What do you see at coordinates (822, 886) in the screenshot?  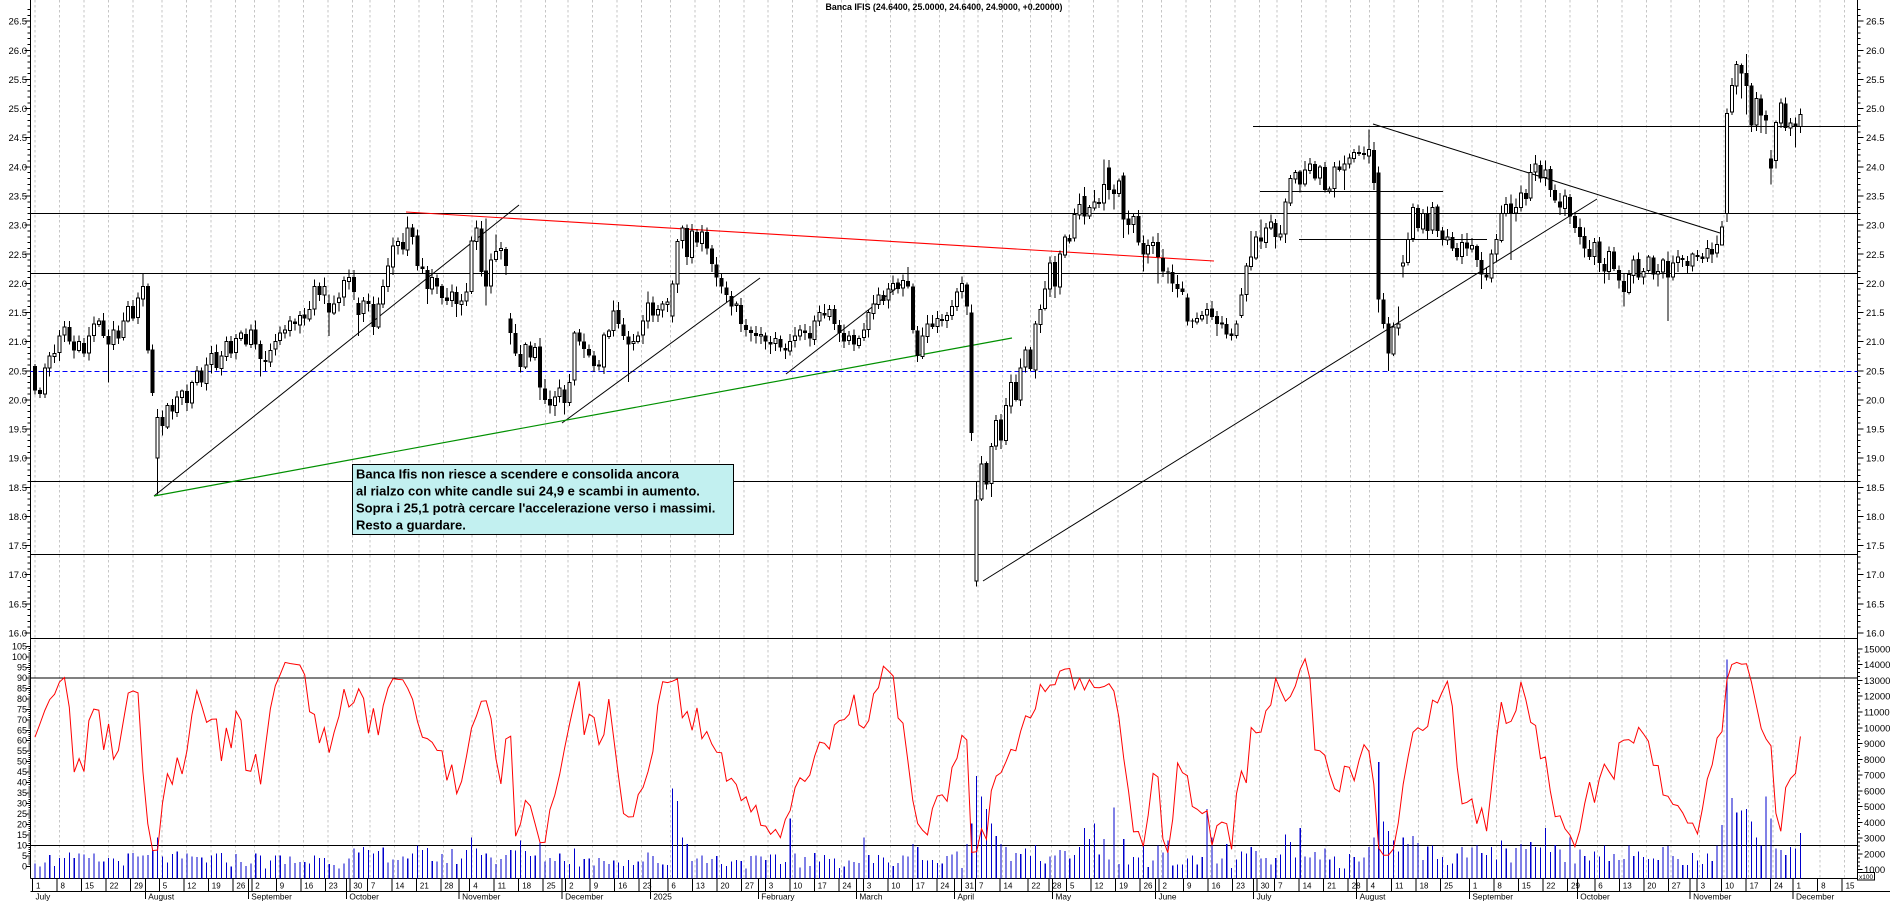 I see `svg-text: 17` at bounding box center [822, 886].